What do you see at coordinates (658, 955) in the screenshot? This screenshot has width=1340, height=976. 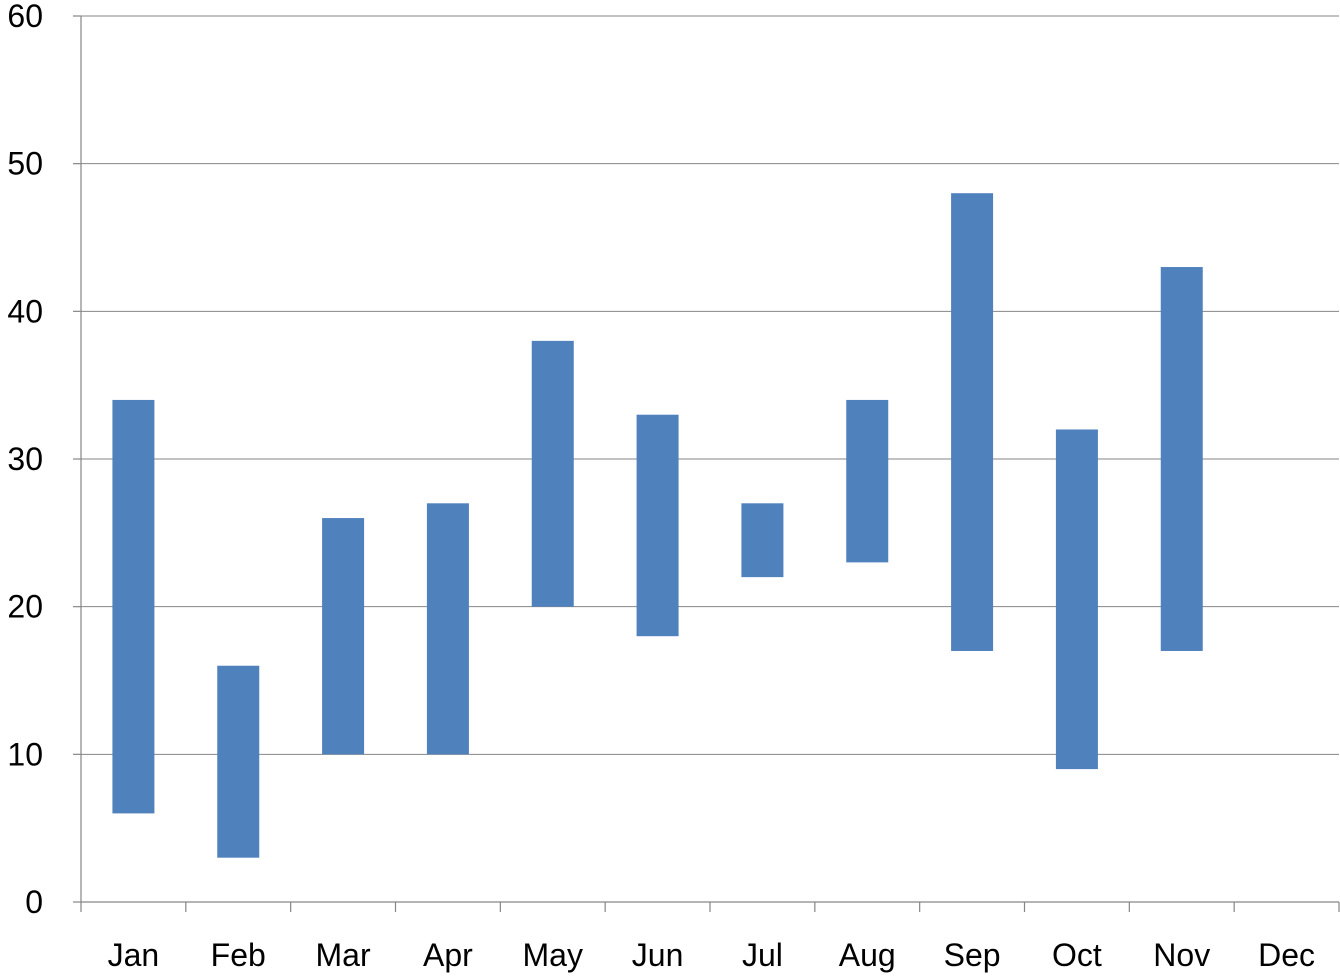 I see `x-tick-label-jun: Jun` at bounding box center [658, 955].